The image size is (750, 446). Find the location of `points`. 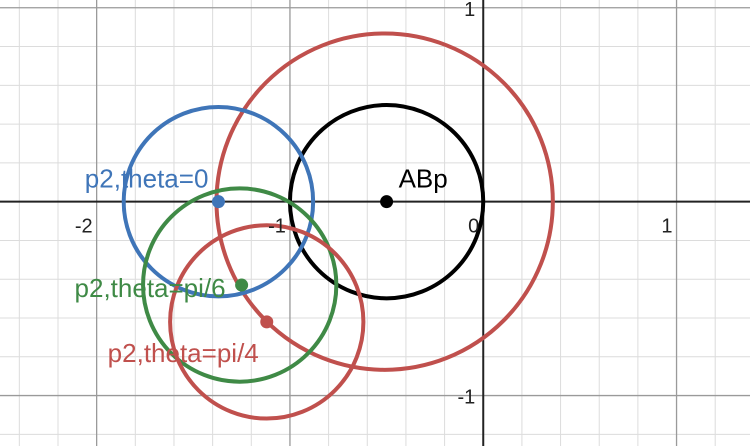

points is located at coordinates (302, 262).